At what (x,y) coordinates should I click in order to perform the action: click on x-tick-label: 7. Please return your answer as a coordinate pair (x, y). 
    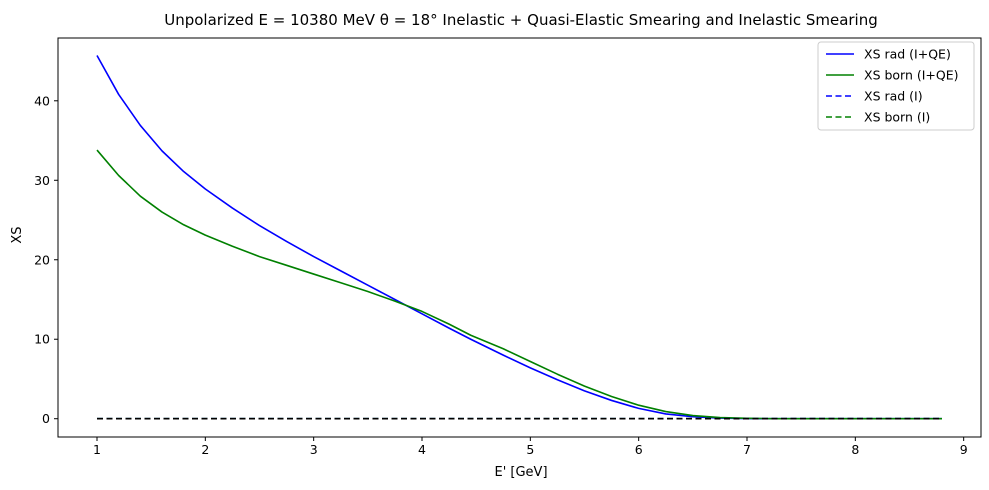
    Looking at the image, I should click on (747, 449).